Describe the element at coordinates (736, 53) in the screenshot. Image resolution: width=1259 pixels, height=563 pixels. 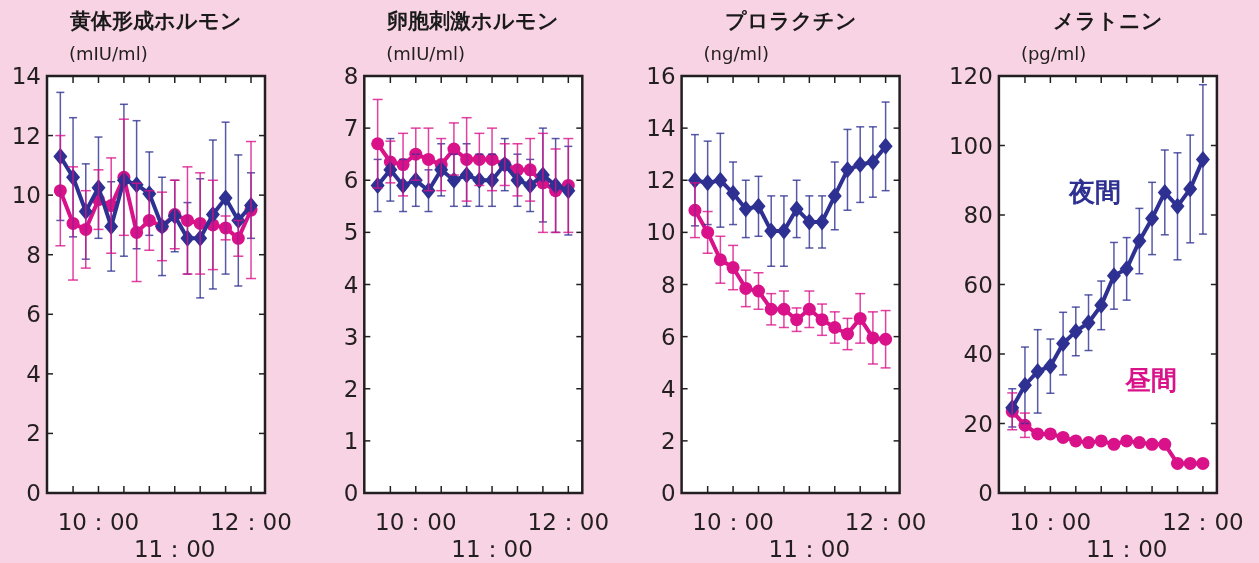
I see `y-axis-title: (ng/ml)` at that location.